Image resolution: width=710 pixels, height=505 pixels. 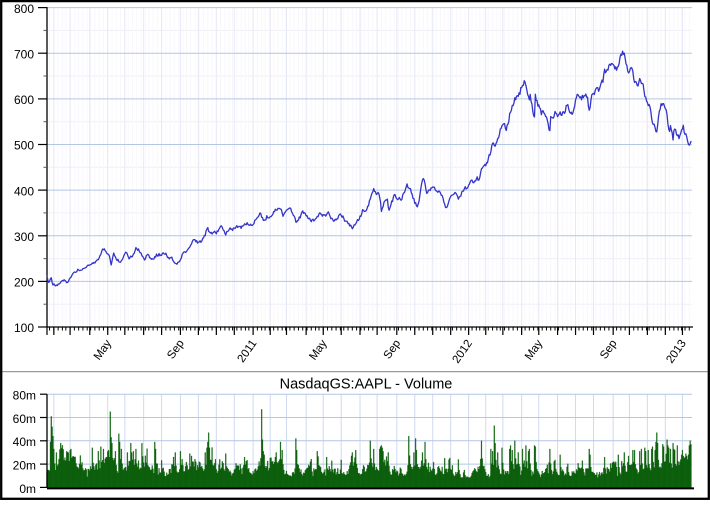 I want to click on svg-text: 60m, so click(x=24, y=419).